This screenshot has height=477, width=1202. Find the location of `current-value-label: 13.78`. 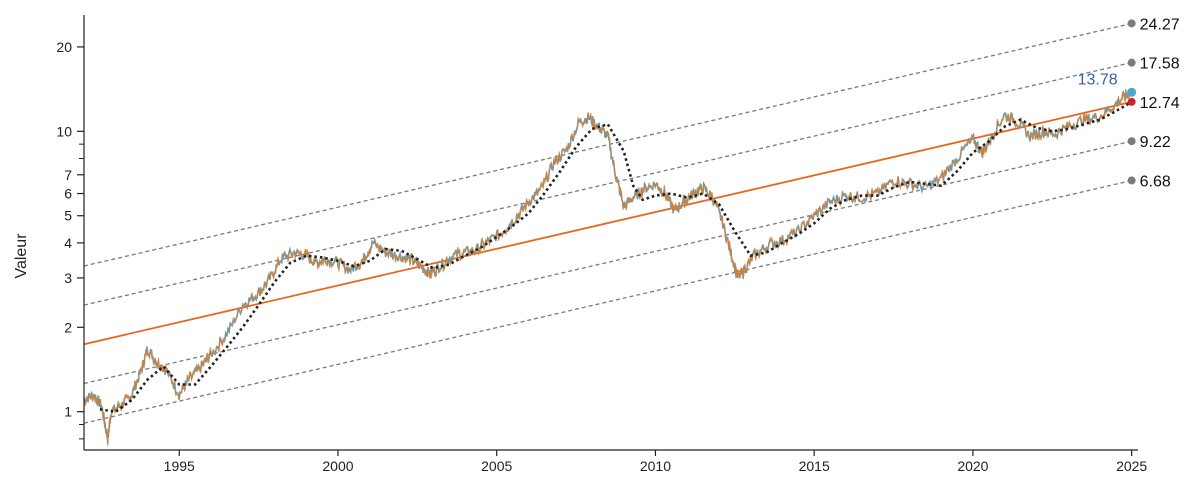

current-value-label: 13.78 is located at coordinates (1098, 79).